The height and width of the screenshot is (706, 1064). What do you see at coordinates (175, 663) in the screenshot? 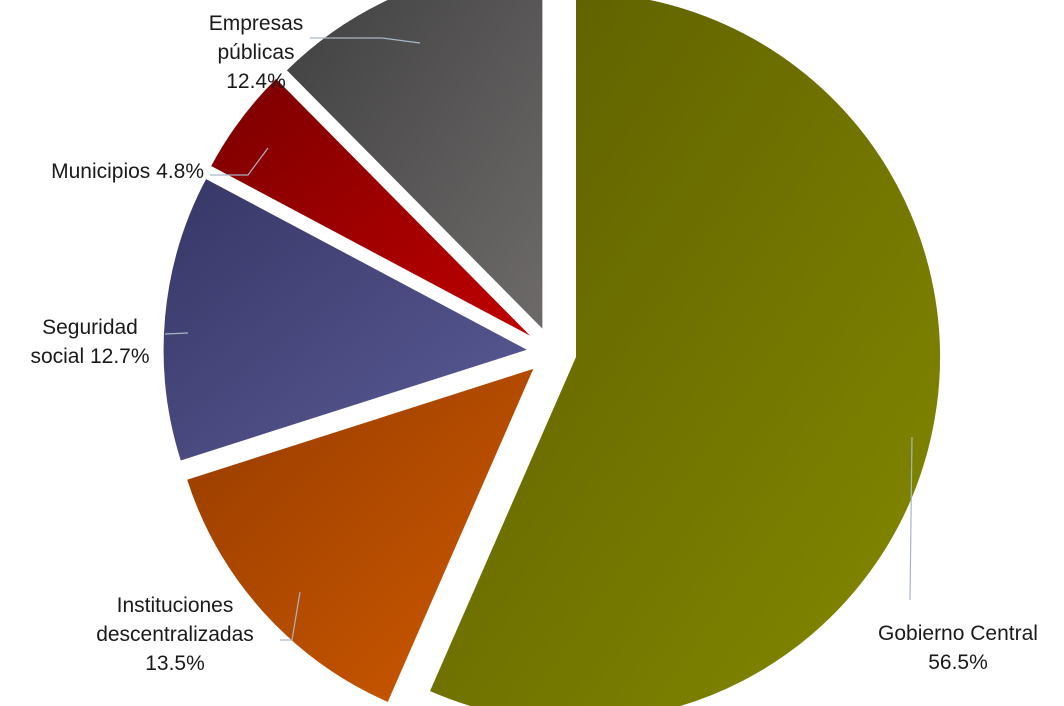
I see `slice-label-line: 13.5%` at bounding box center [175, 663].